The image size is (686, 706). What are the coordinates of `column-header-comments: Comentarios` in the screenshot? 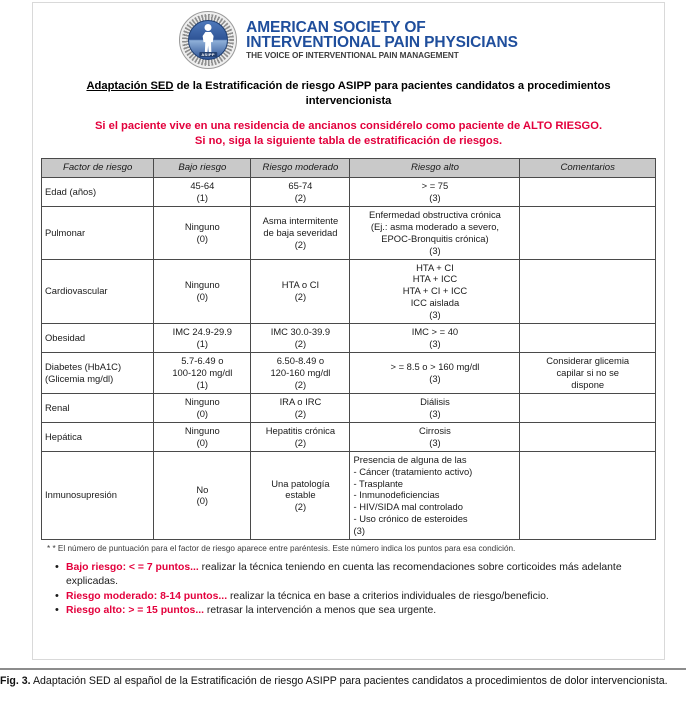 It's located at (587, 167).